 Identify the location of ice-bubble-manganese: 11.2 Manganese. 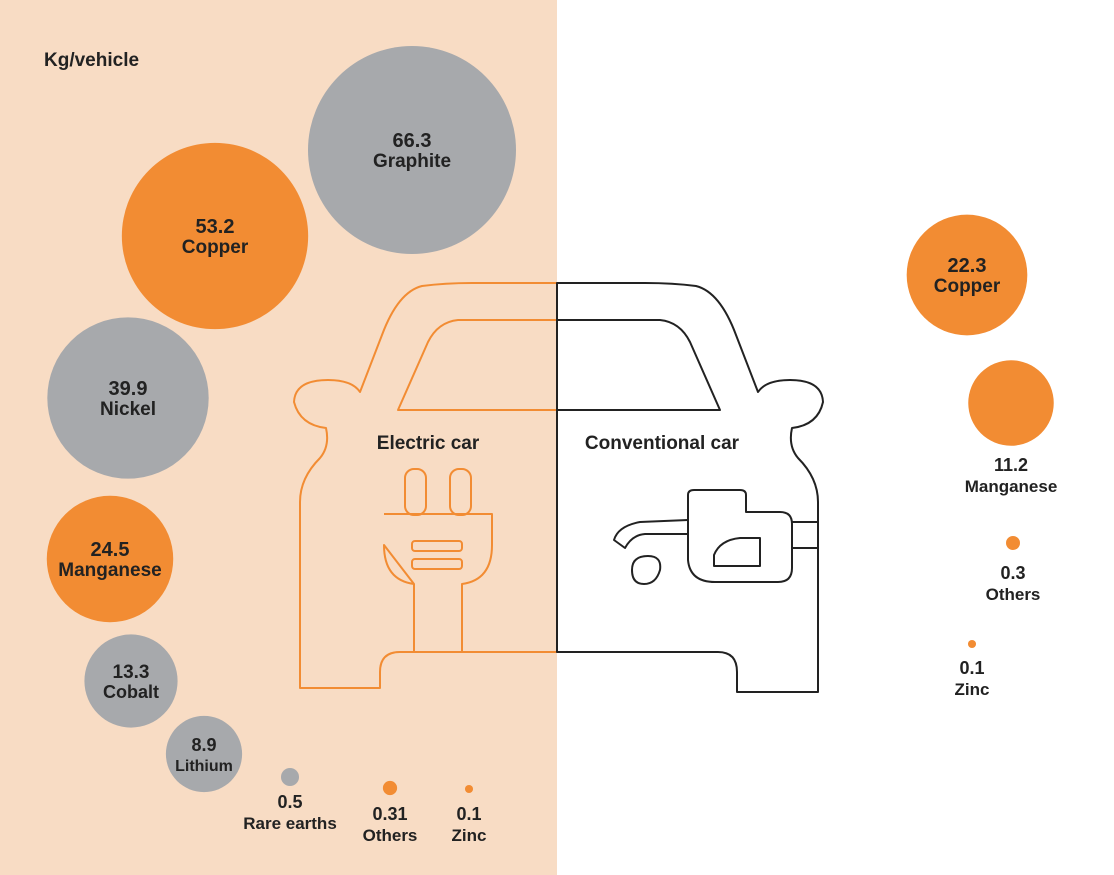
(1011, 428).